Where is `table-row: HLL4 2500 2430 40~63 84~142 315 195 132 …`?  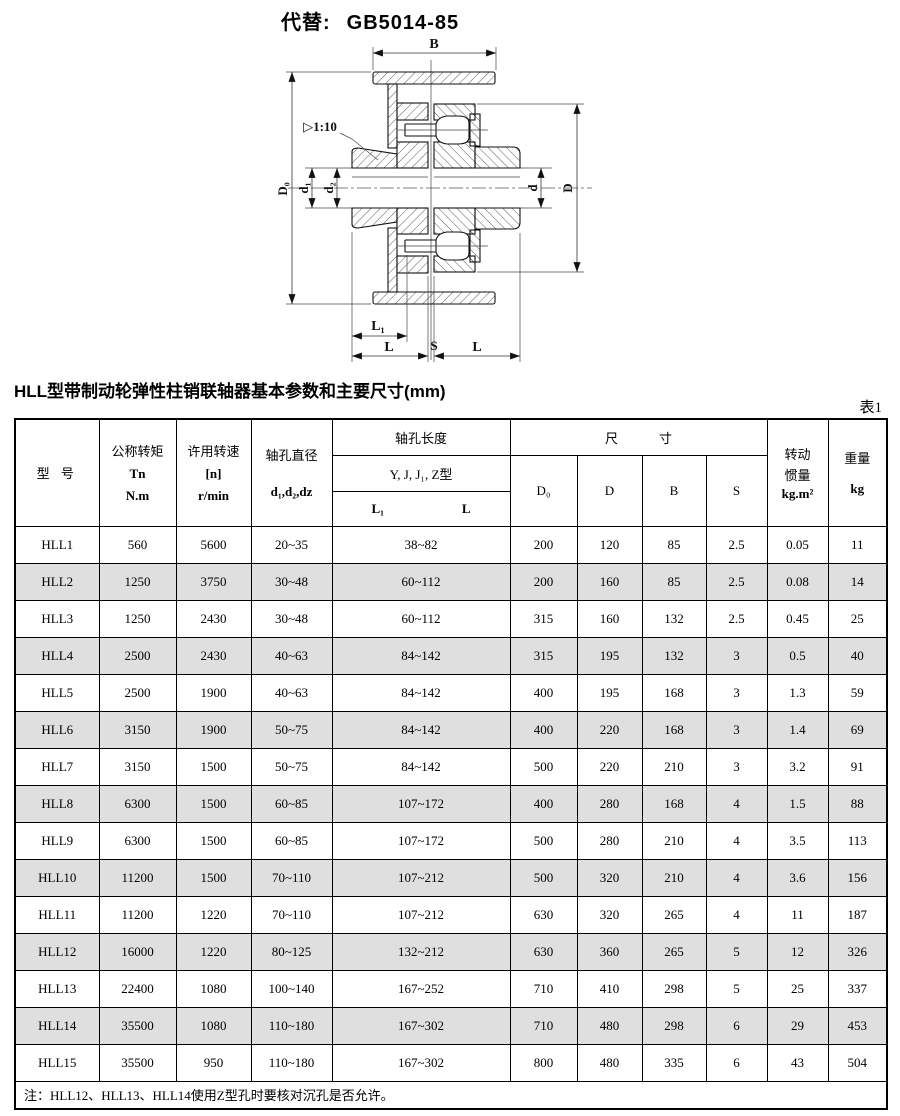
table-row: HLL4 2500 2430 40~63 84~142 315 195 132 … is located at coordinates (451, 655).